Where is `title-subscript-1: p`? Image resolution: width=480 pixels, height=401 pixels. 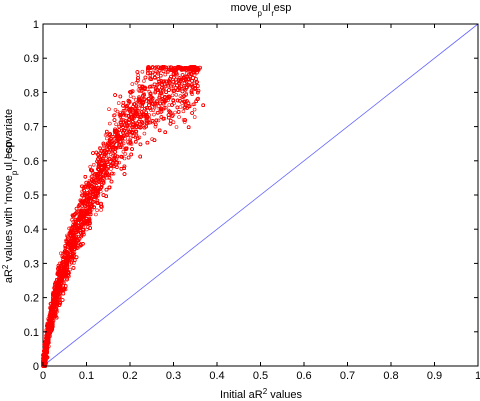 title-subscript-1: p is located at coordinates (260, 13).